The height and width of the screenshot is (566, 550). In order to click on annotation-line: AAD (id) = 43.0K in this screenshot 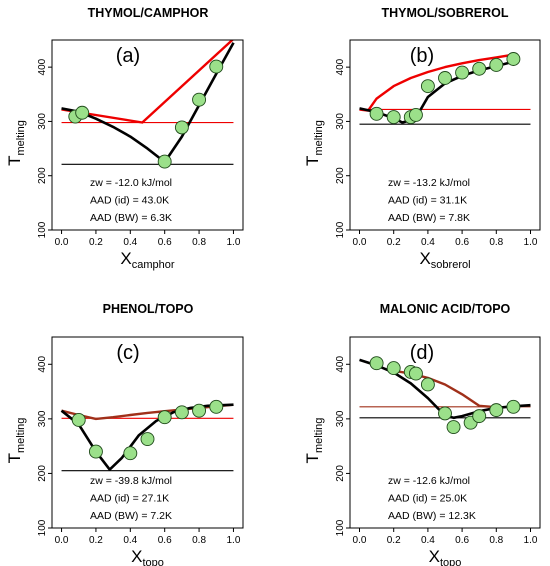, I will do `click(129, 201)`.